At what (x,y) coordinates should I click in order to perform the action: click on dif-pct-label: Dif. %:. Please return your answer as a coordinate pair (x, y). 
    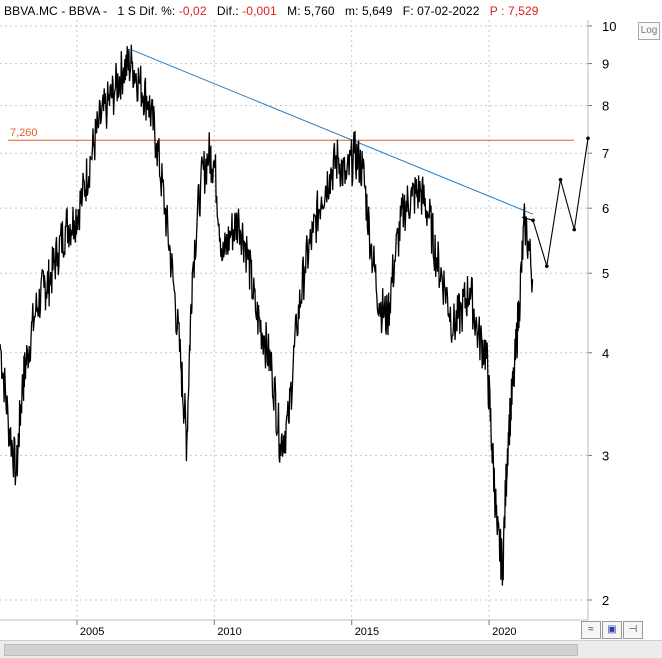
    Looking at the image, I should click on (157, 11).